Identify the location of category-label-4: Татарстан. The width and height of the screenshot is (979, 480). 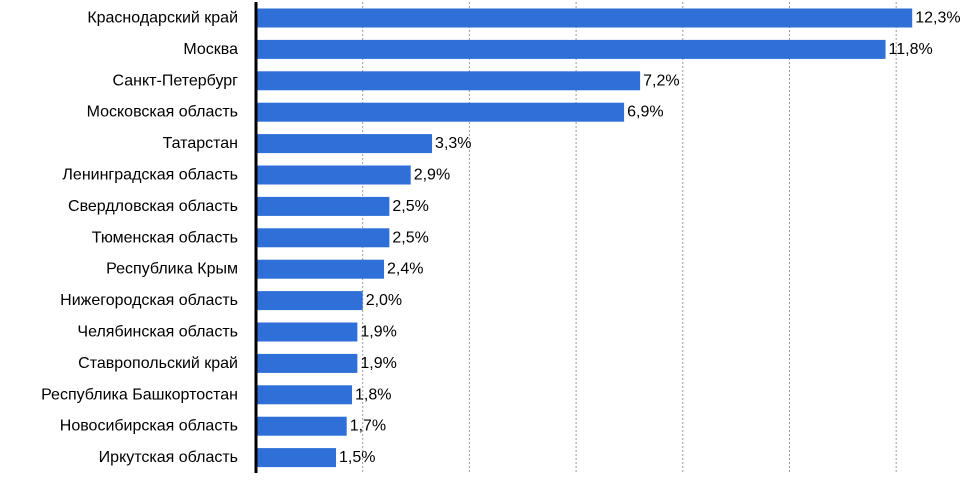
(200, 143).